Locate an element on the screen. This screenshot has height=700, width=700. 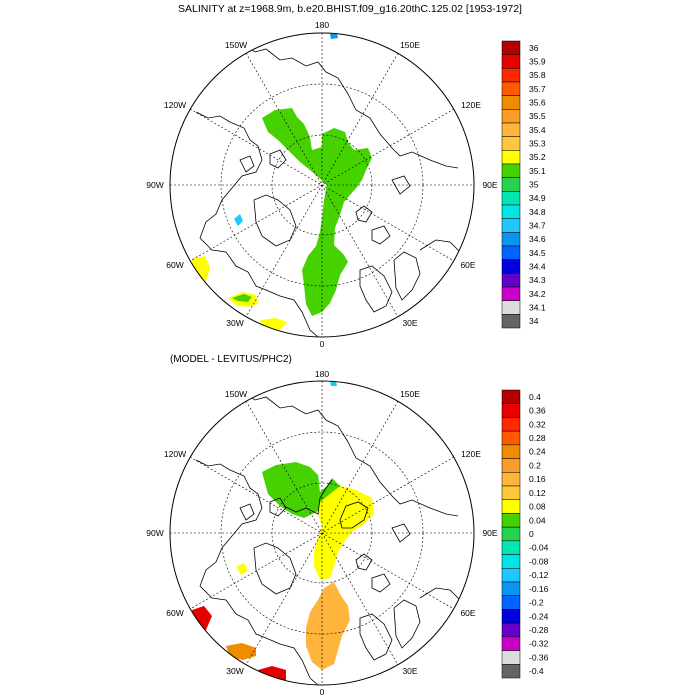
legend-bottom-label: -0.2 is located at coordinates (536, 603).